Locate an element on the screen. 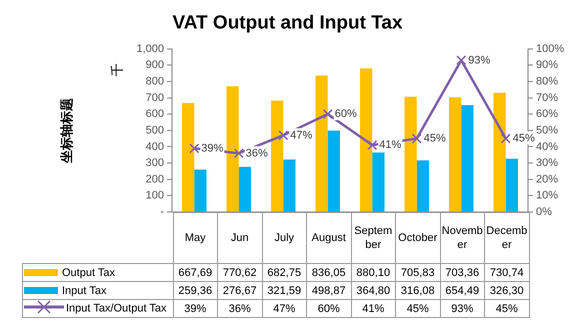  text: 60% is located at coordinates (345, 114).